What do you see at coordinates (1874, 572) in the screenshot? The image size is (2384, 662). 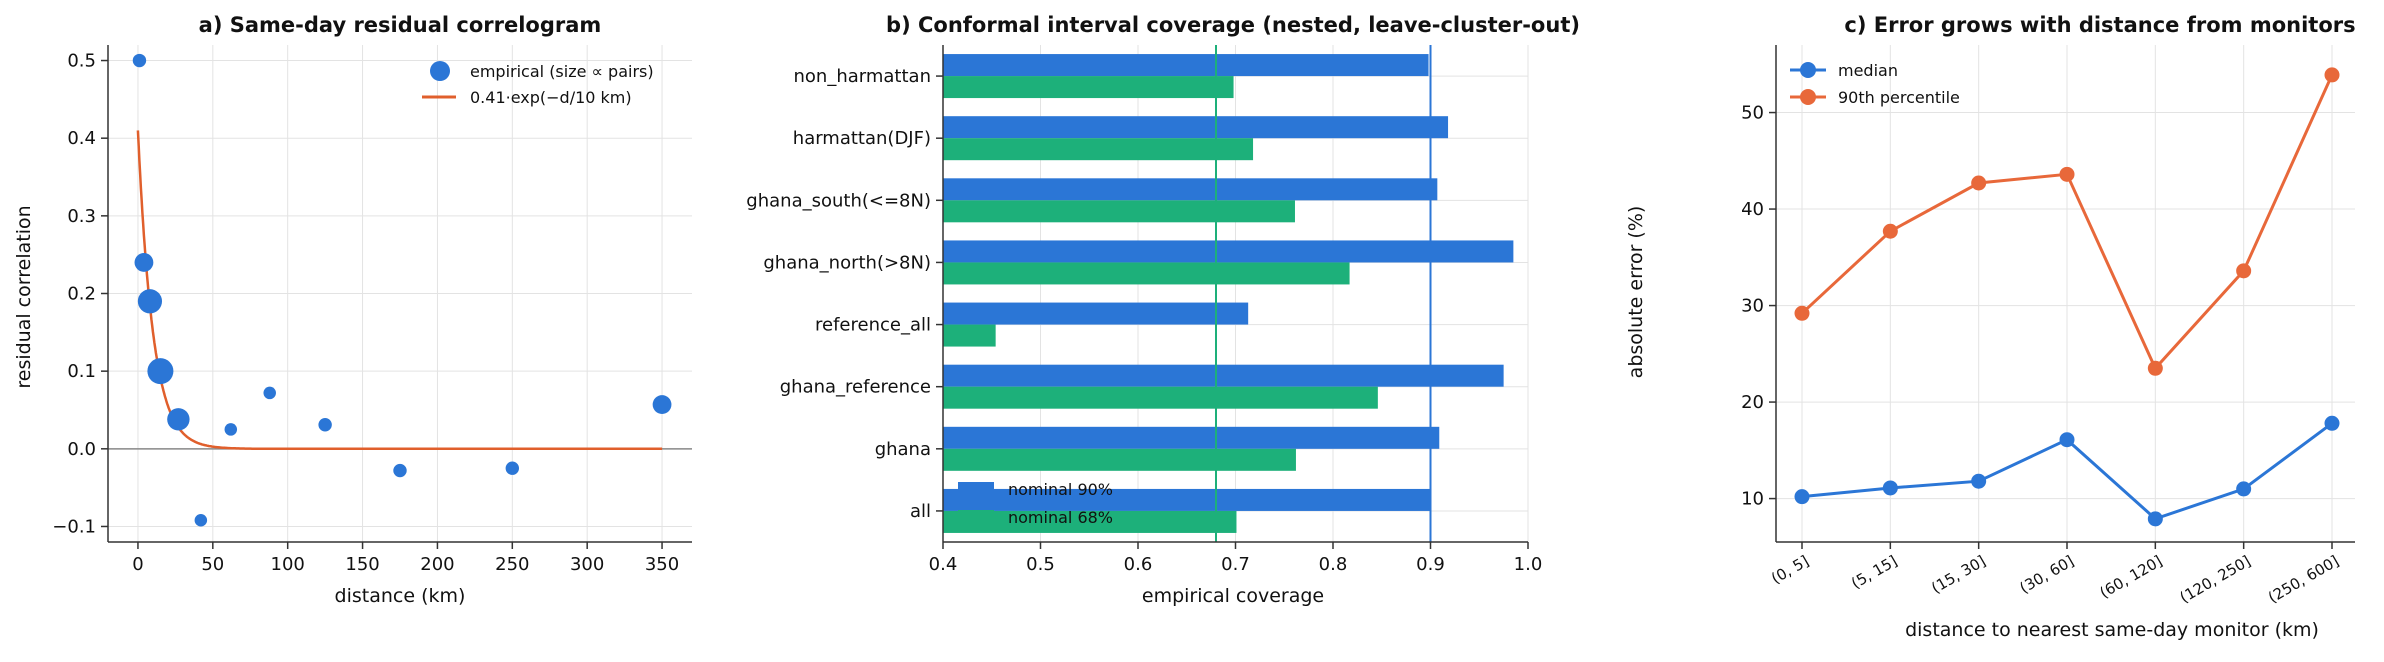 I see `x-tick-label: (5, 15]` at bounding box center [1874, 572].